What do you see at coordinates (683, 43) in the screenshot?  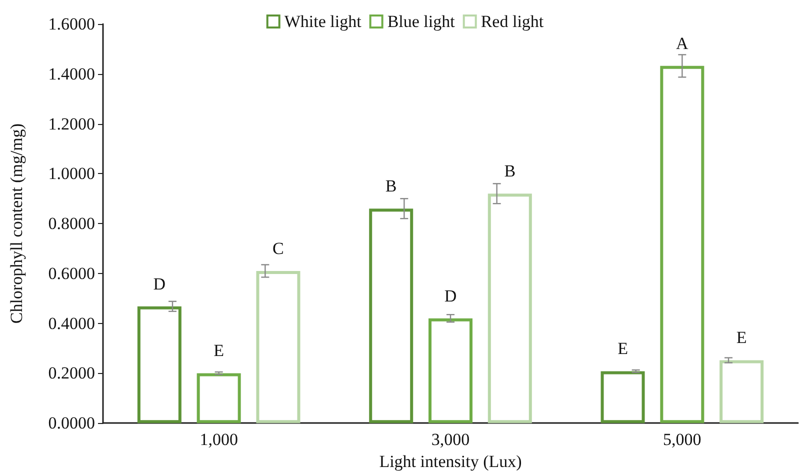 I see `data-label: A` at bounding box center [683, 43].